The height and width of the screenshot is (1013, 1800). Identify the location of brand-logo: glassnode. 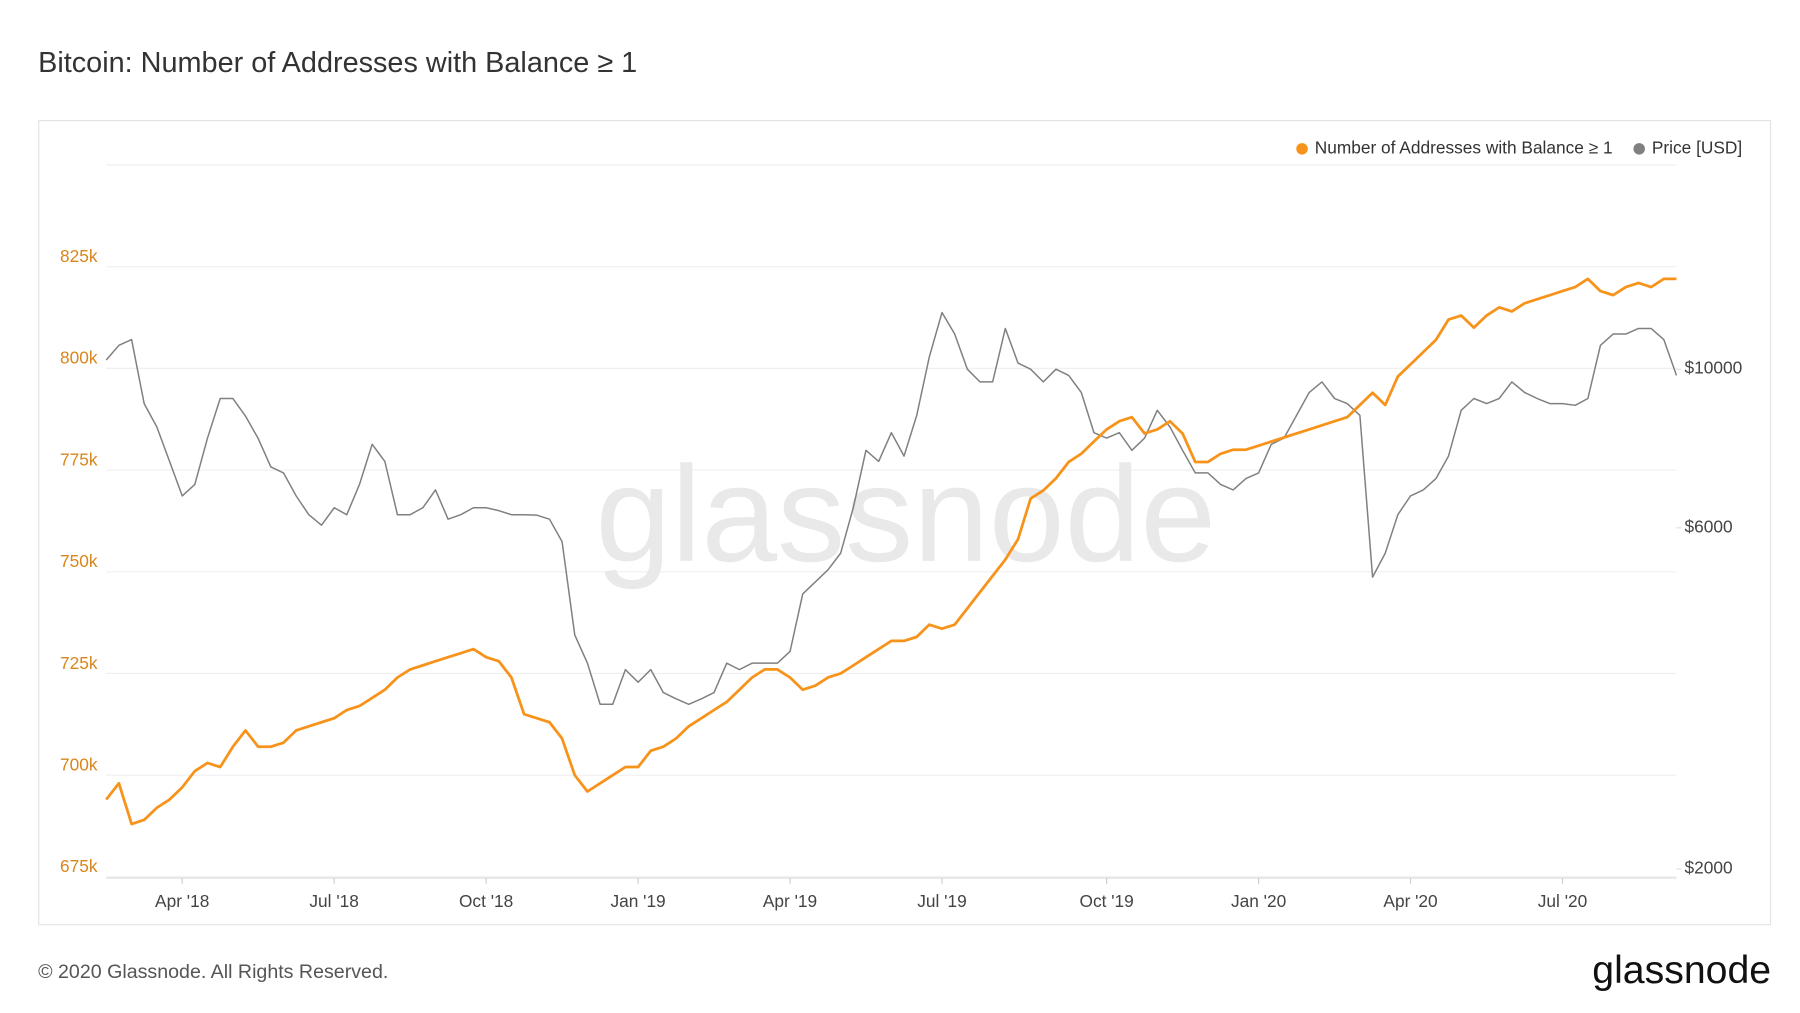
(1681, 970).